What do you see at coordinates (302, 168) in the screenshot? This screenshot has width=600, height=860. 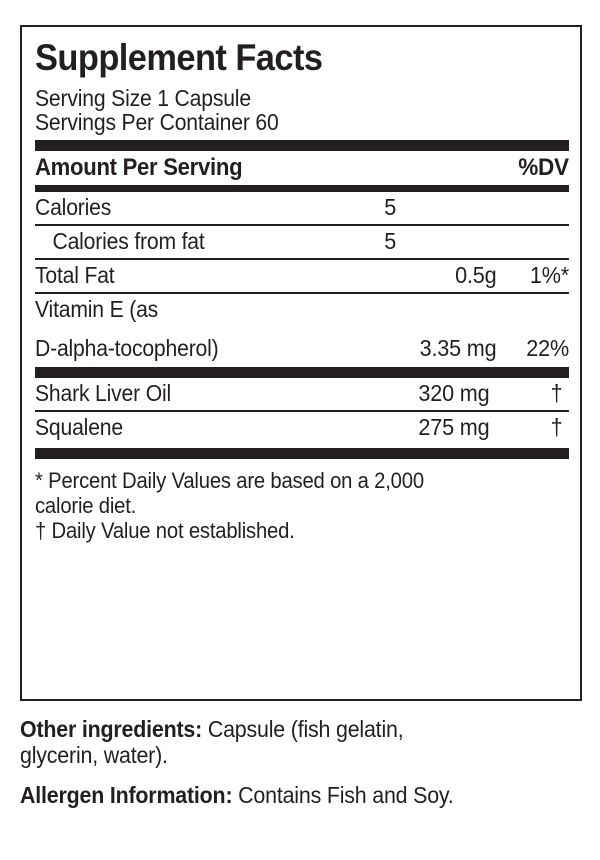 I see `table-header-row: Amount Per Serving %DV` at bounding box center [302, 168].